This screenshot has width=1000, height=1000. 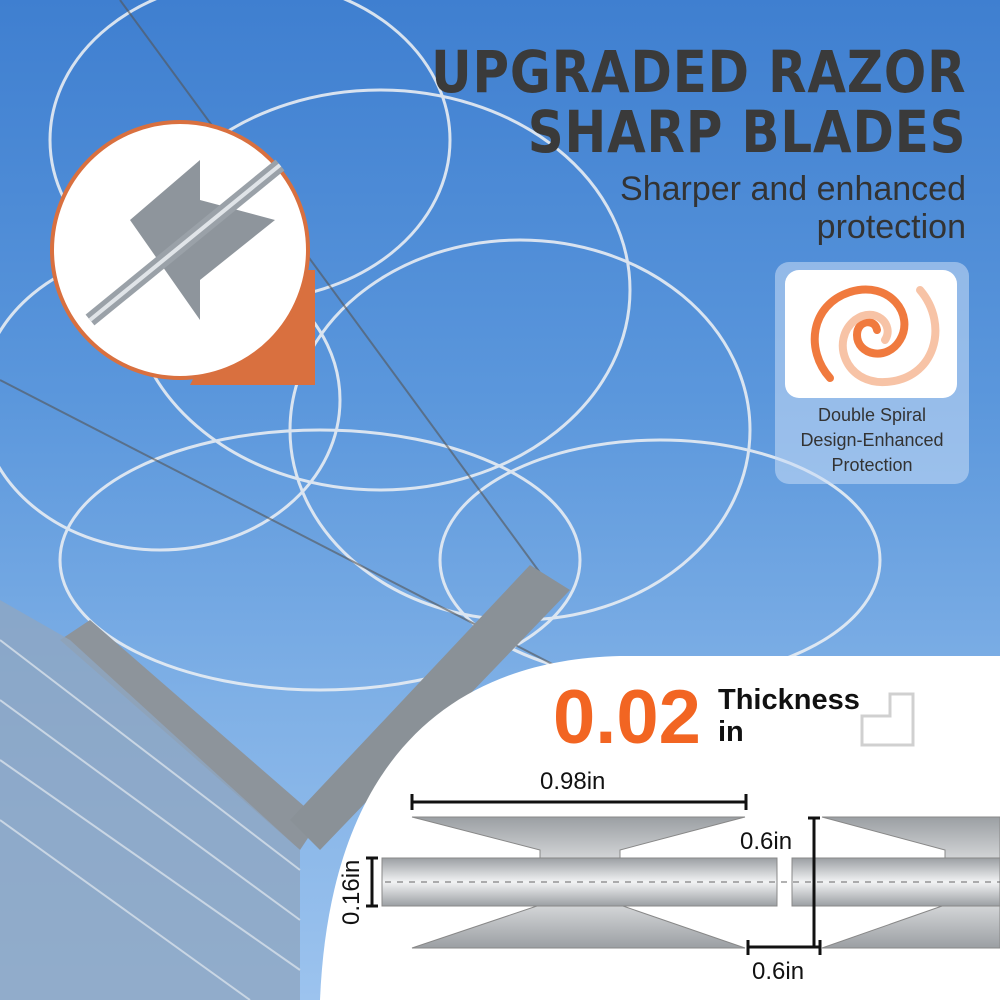 I want to click on headline-line-2: SHARP BLADES, so click(x=746, y=132).